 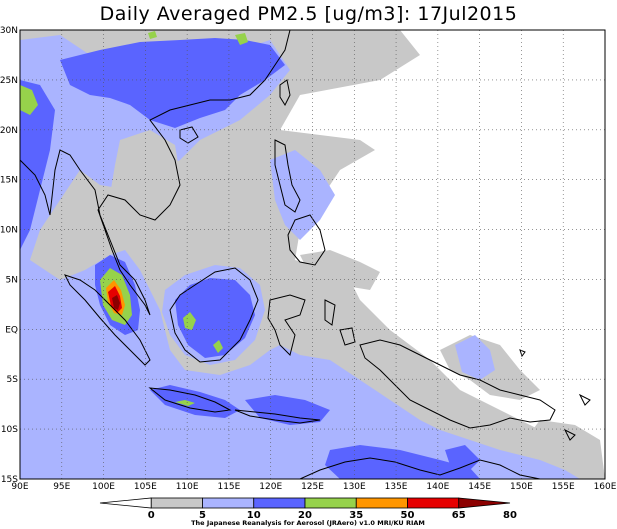 What do you see at coordinates (9, 430) in the screenshot?
I see `lat-tick-label: 10S` at bounding box center [9, 430].